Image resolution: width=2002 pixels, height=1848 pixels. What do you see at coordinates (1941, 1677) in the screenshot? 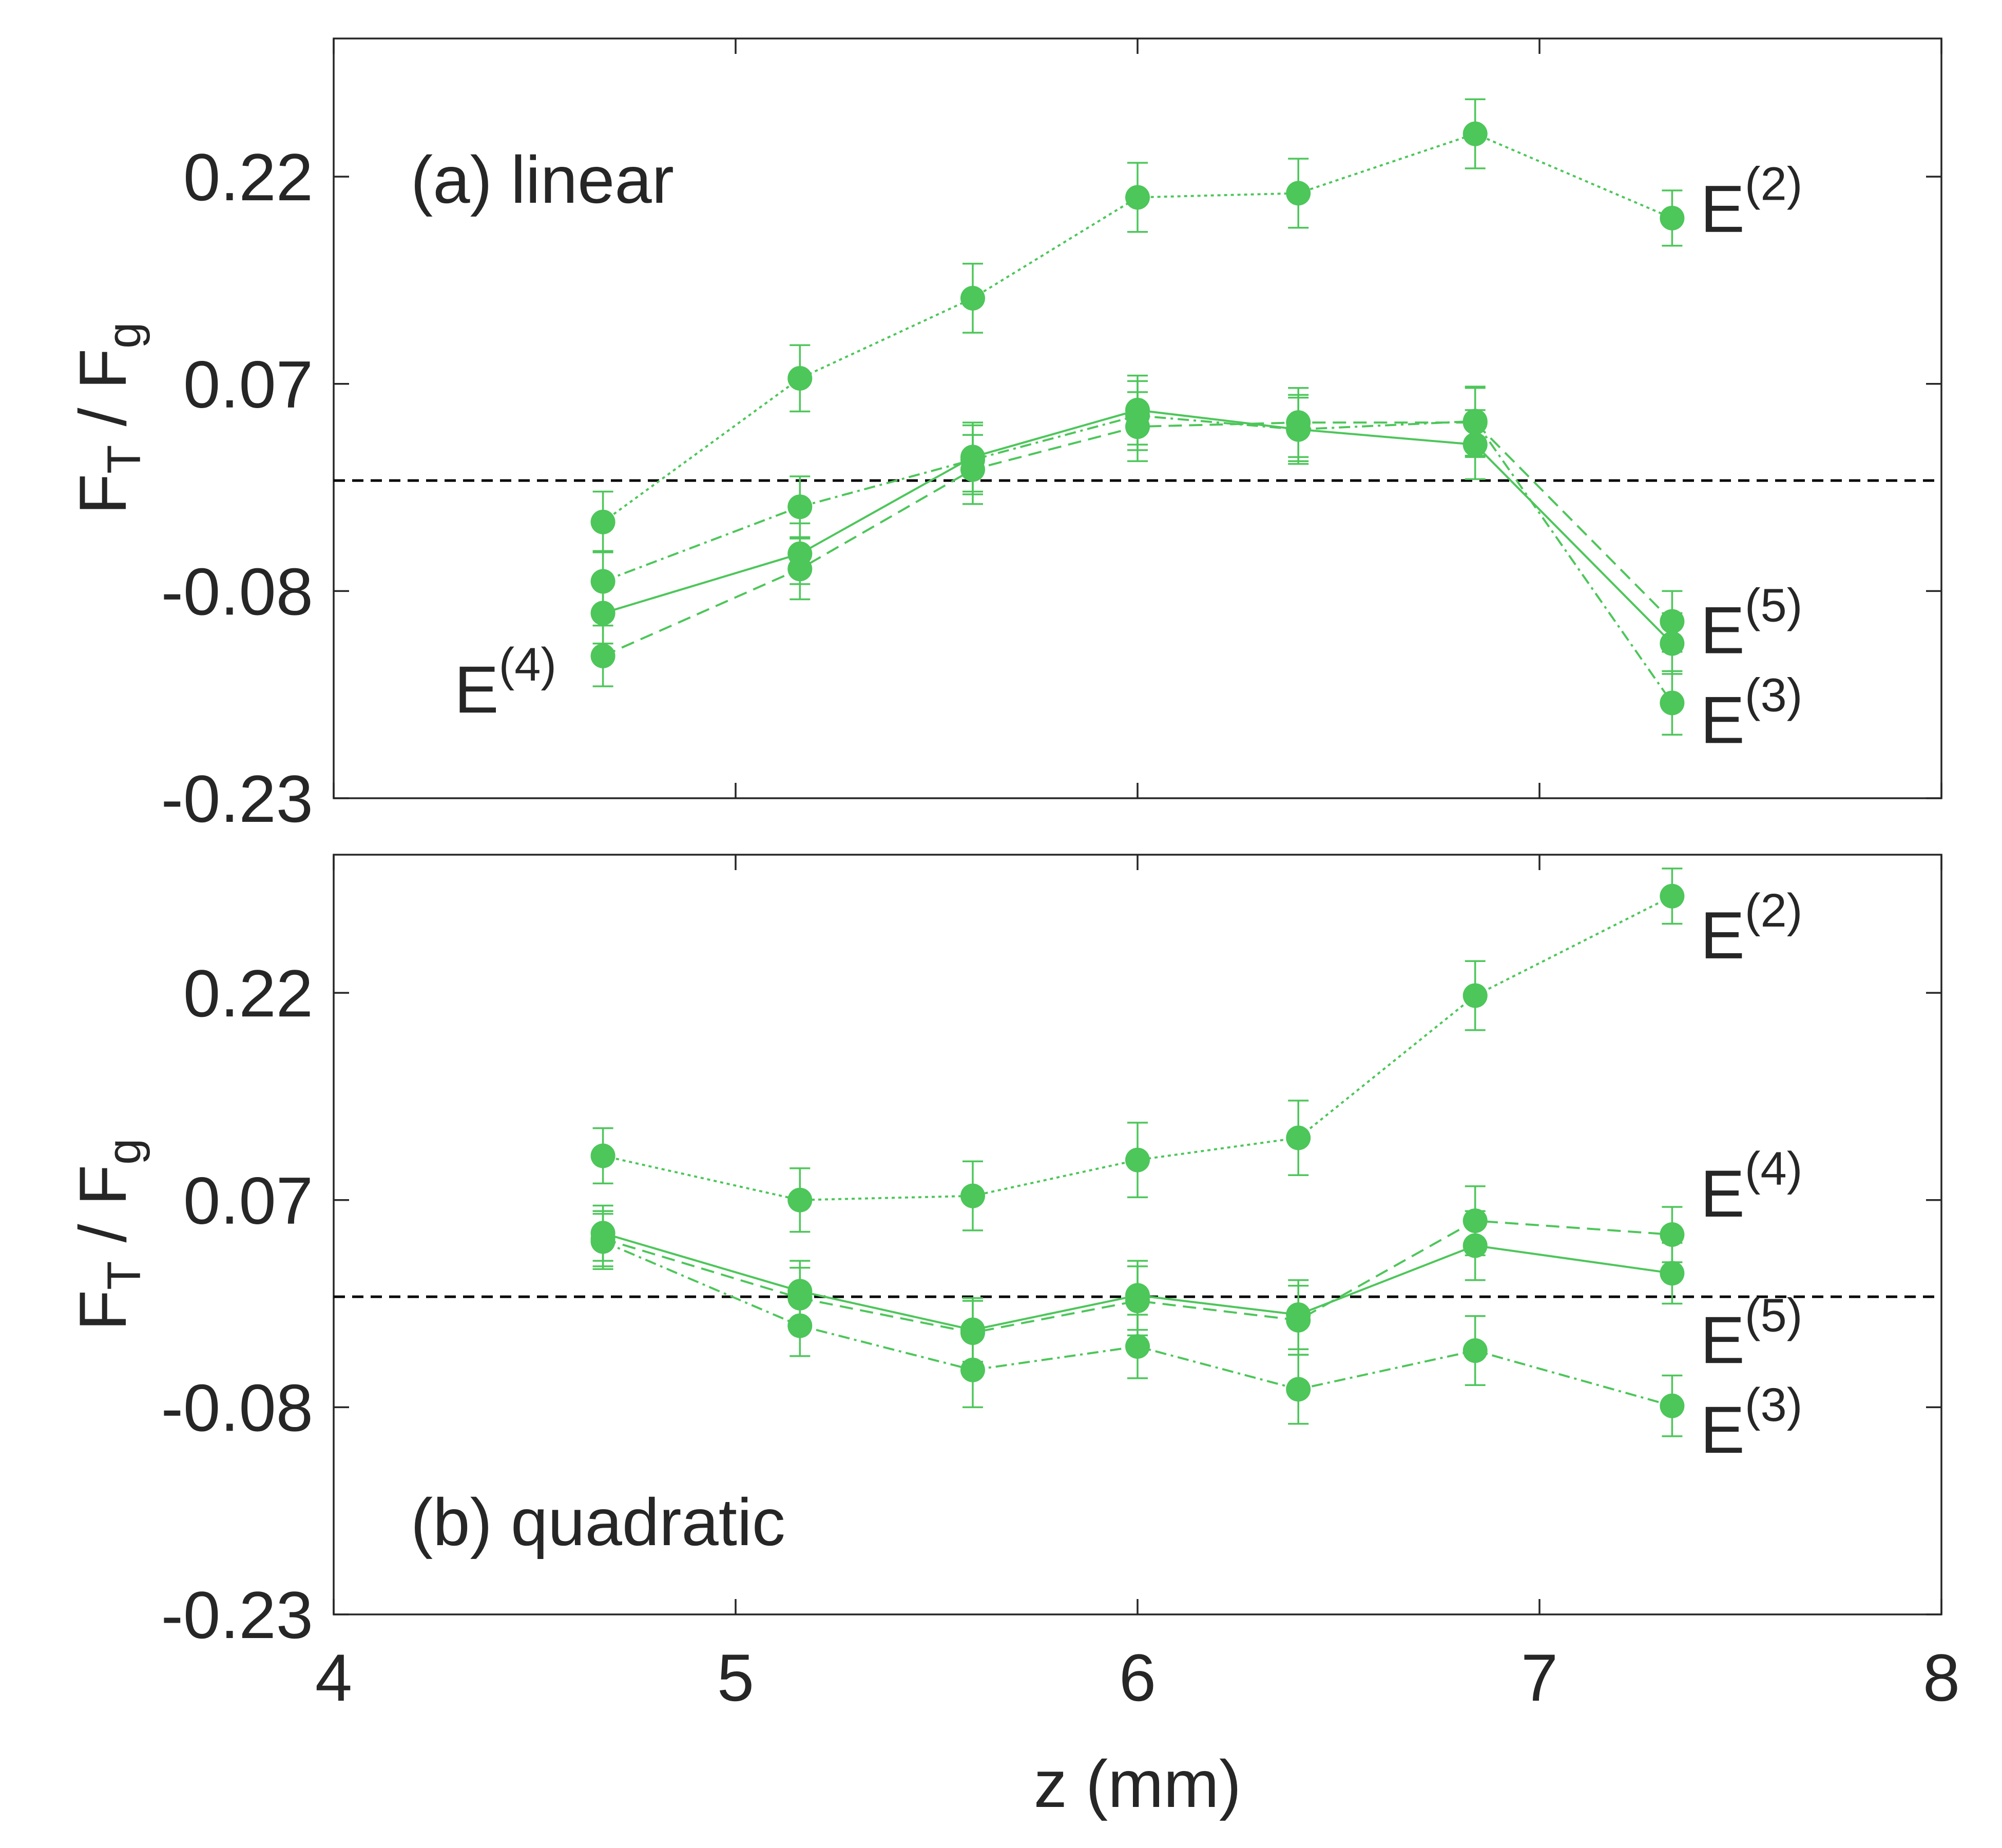
I see `x-tick-label: 8` at bounding box center [1941, 1677].